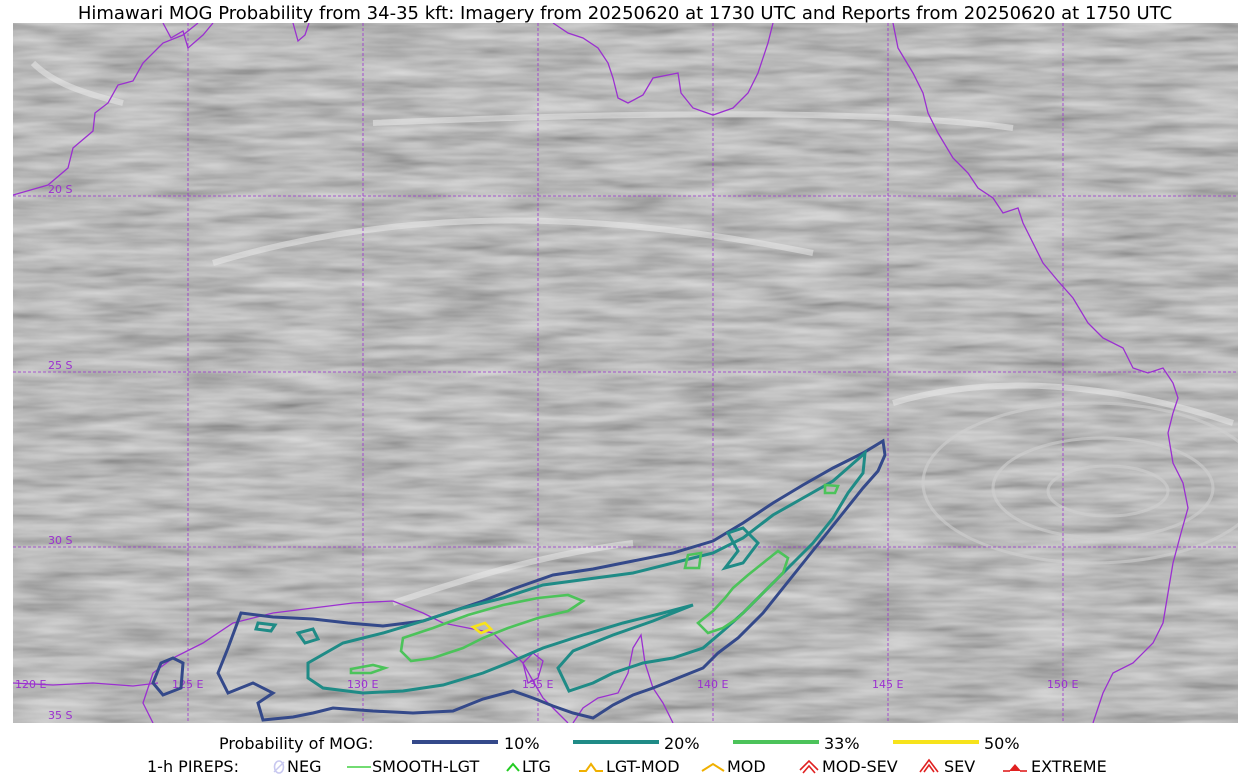 This screenshot has height=782, width=1250. Describe the element at coordinates (712, 684) in the screenshot. I see `lon-label: 140 E` at that location.